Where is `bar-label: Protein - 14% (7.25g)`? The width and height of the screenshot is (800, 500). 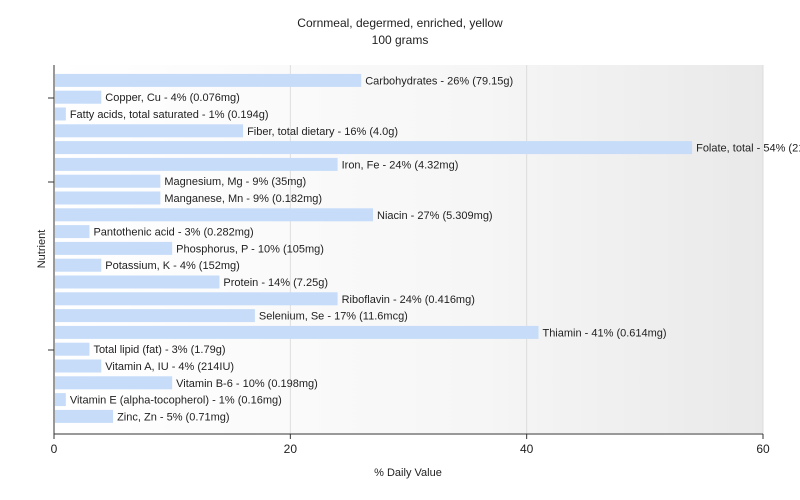 bar-label: Protein - 14% (7.25g) is located at coordinates (275, 283).